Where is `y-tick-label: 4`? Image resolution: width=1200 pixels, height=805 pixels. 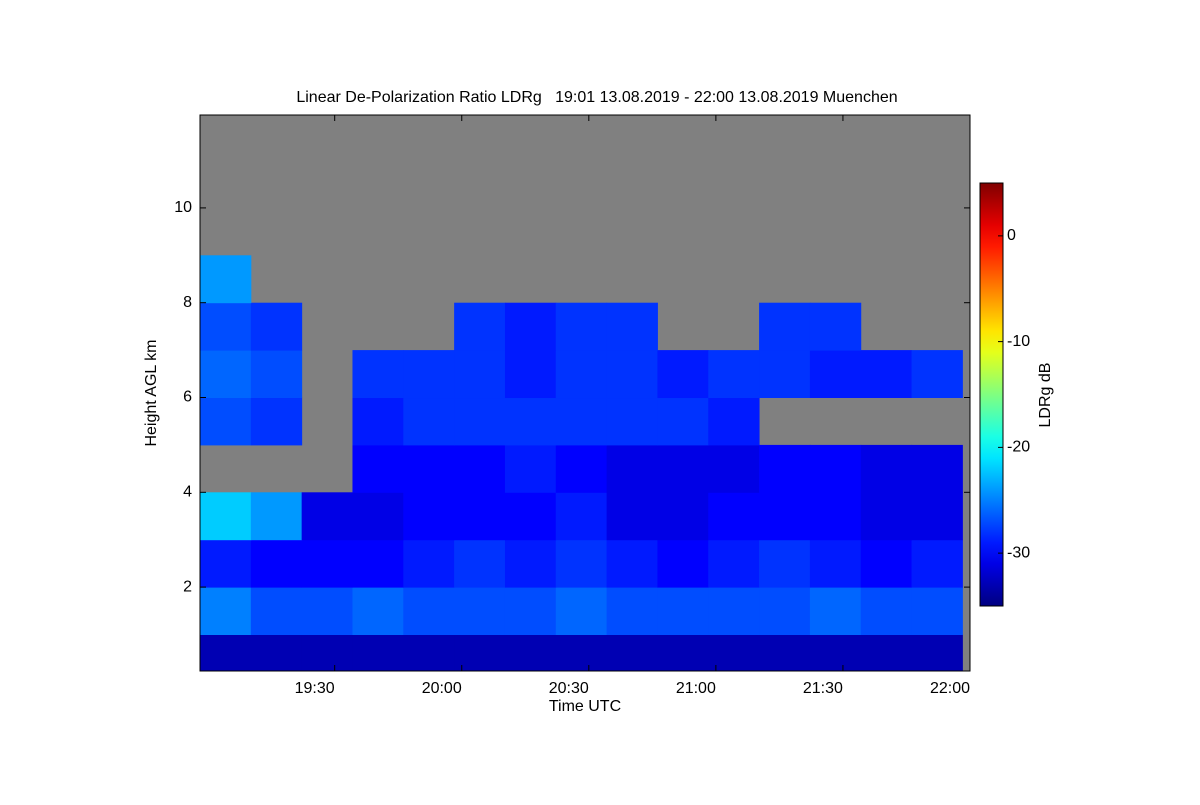 y-tick-label: 4 is located at coordinates (187, 492).